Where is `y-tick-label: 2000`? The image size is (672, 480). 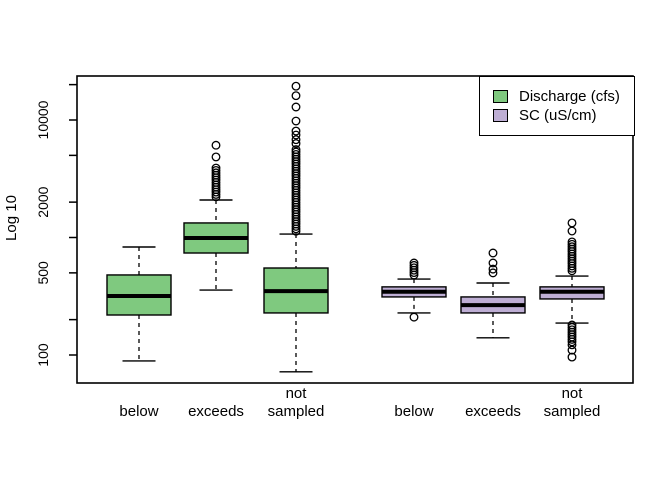
y-tick-label: 2000 is located at coordinates (43, 201).